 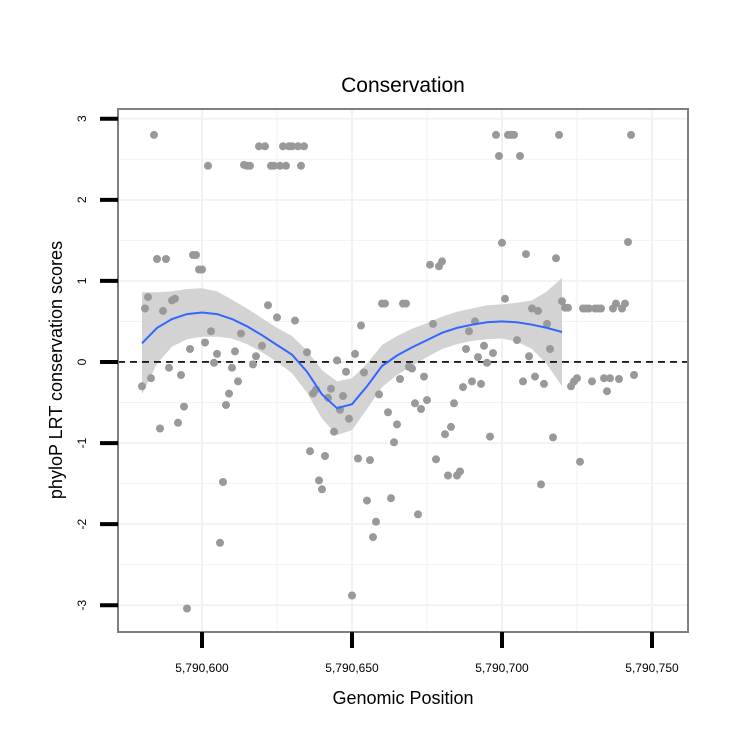 What do you see at coordinates (352, 360) in the screenshot?
I see `smooth-line-layer` at bounding box center [352, 360].